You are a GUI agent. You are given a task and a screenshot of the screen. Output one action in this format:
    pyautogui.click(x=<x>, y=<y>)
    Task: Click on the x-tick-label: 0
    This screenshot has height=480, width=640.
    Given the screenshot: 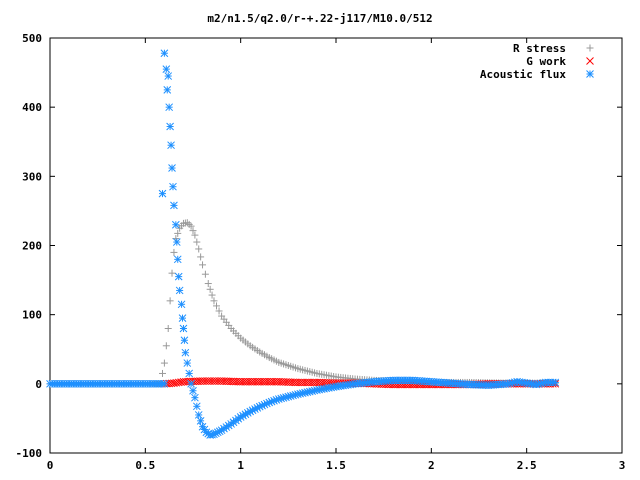 What is the action you would take?
    pyautogui.click(x=50, y=465)
    